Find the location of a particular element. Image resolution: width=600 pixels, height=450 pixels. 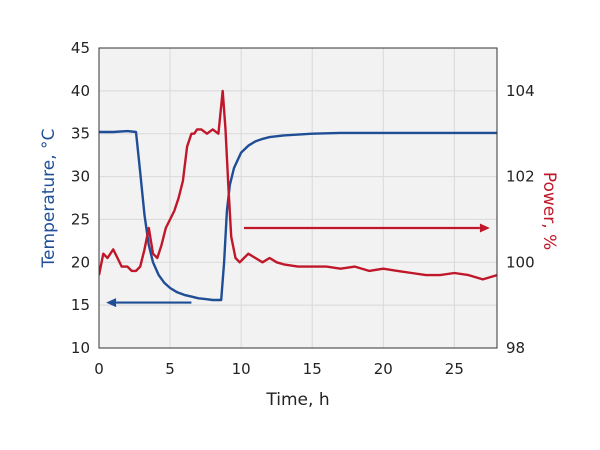

x-tick-label: 15 is located at coordinates (312, 369).